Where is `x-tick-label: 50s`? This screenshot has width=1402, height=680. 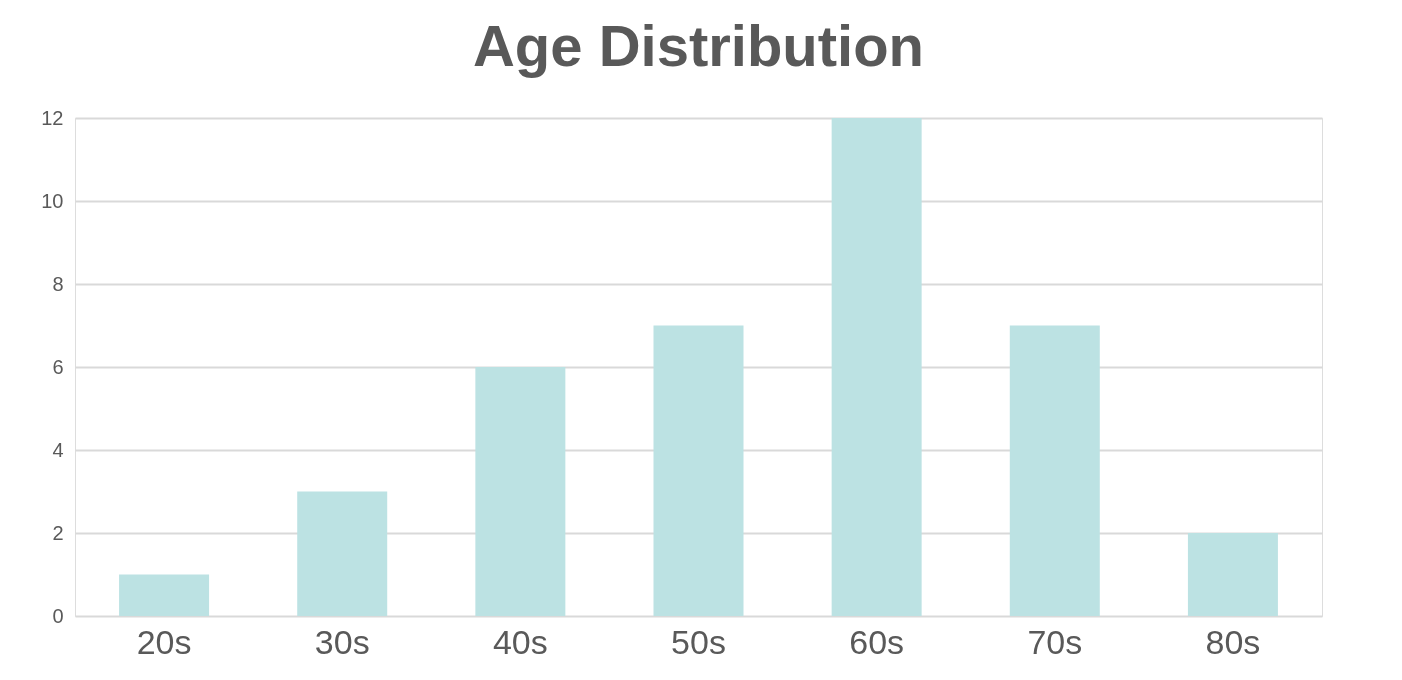 x-tick-label: 50s is located at coordinates (698, 641).